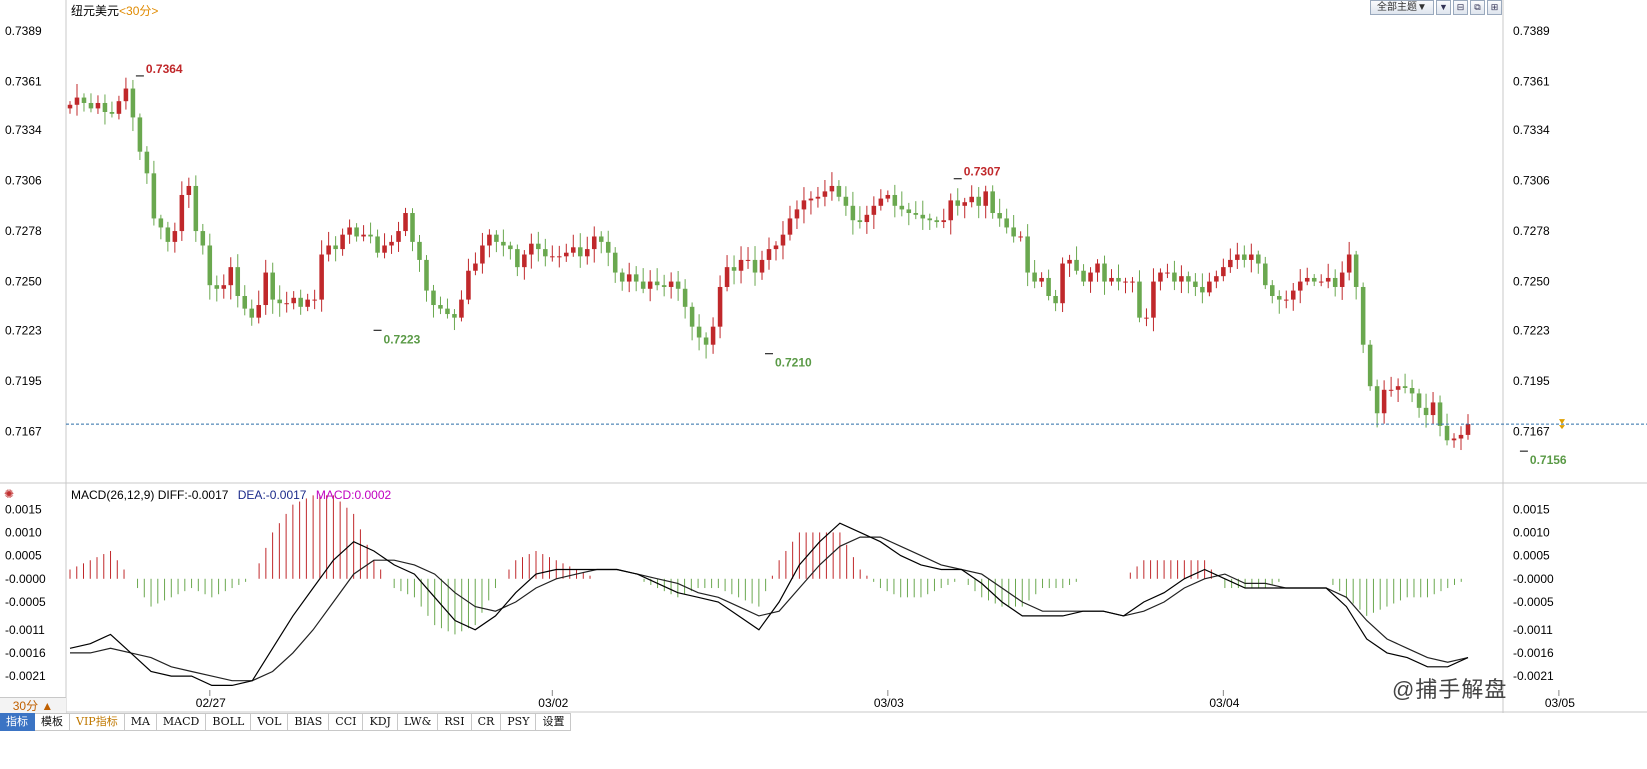 Image resolution: width=1647 pixels, height=769 pixels. What do you see at coordinates (33, 705) in the screenshot?
I see `period-button: 30分 ▲` at bounding box center [33, 705].